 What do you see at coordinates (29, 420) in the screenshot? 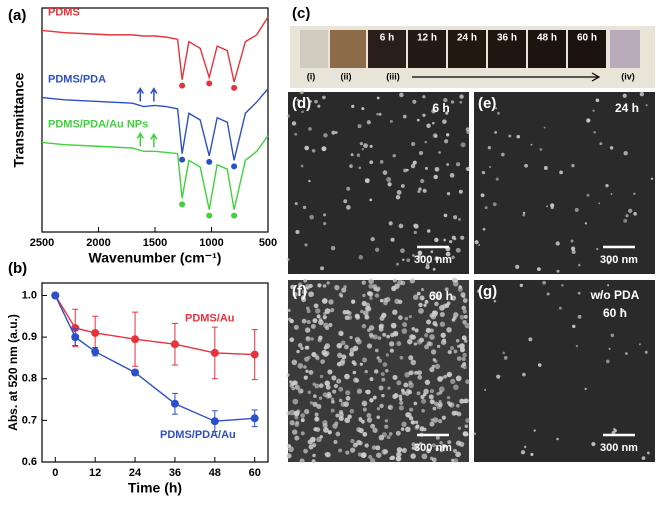
I see `y-tick-label: 0.7` at bounding box center [29, 420].